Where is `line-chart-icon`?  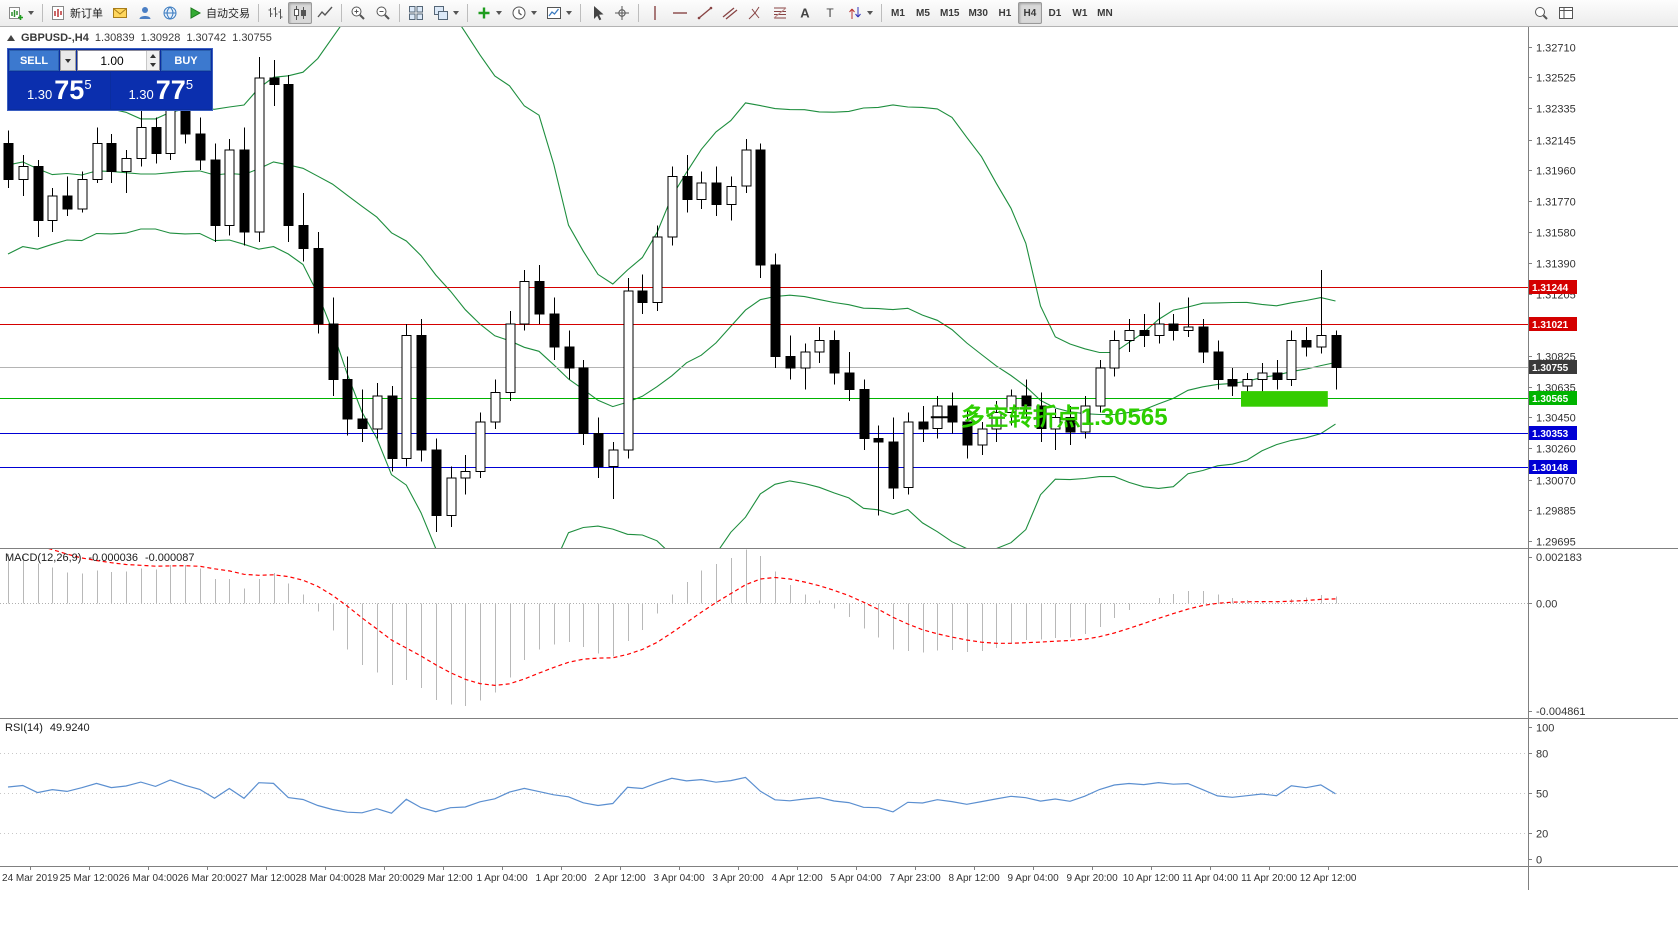
line-chart-icon is located at coordinates (325, 13).